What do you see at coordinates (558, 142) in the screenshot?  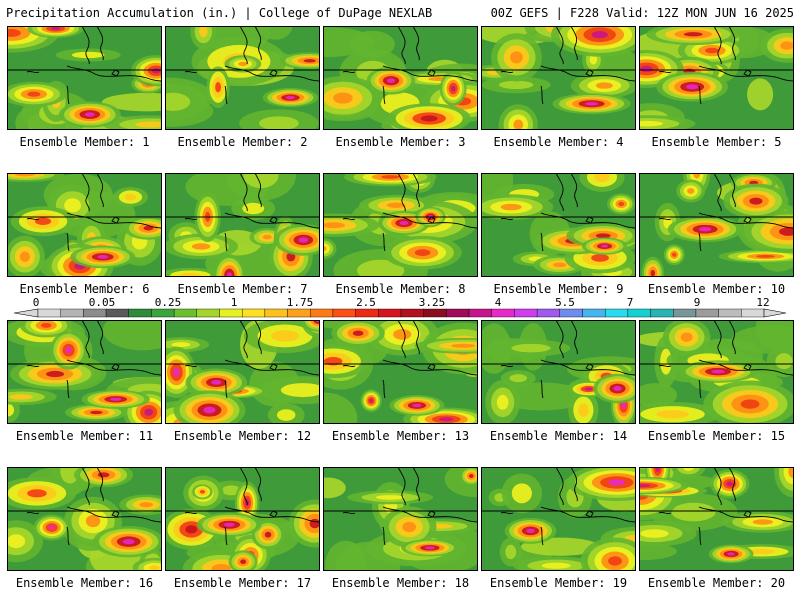 I see `ensemble-member-label: Ensemble Member: 4` at bounding box center [558, 142].